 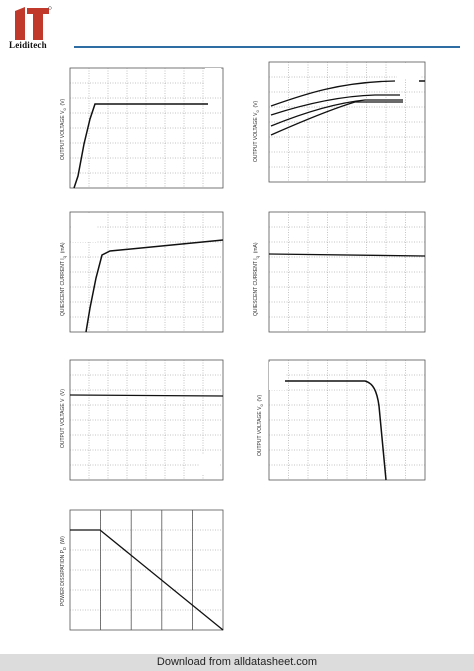 I want to click on graph-output-voltage-1: OUTPUT VOLTAGE Vo (V), so click(x=143, y=129).